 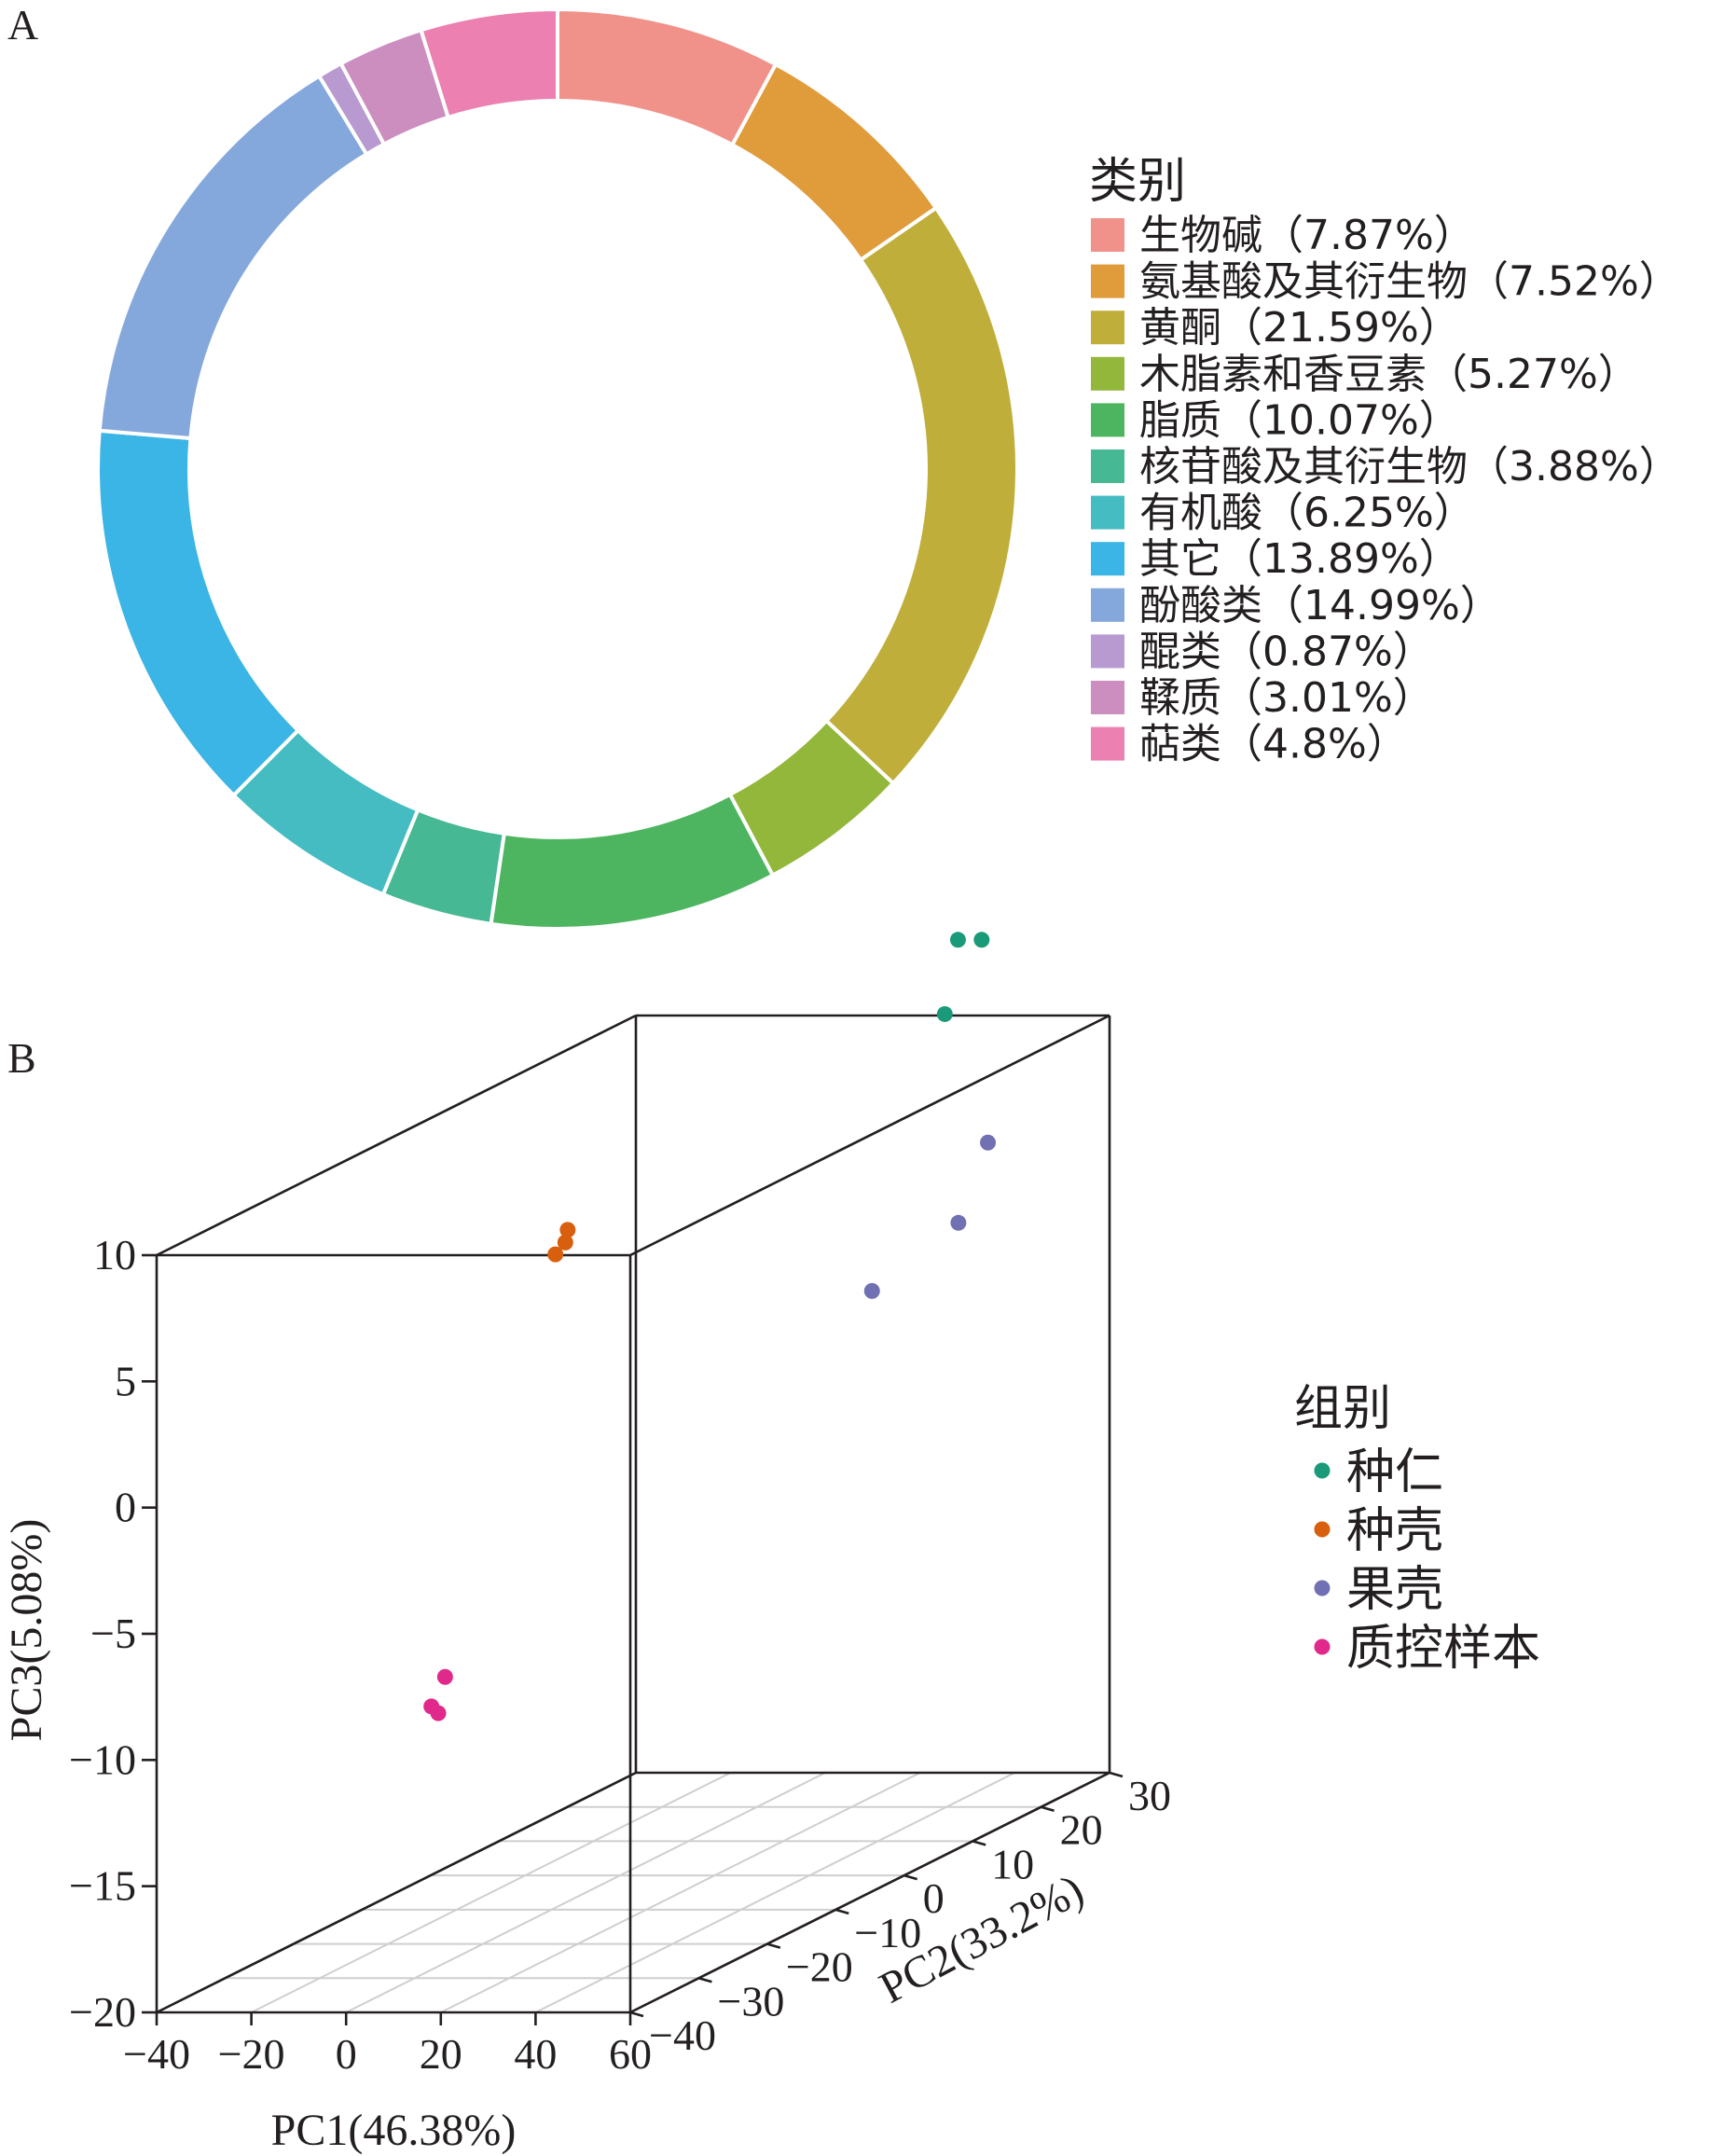 I want to click on z-tick-label-5: −15, so click(x=102, y=1886).